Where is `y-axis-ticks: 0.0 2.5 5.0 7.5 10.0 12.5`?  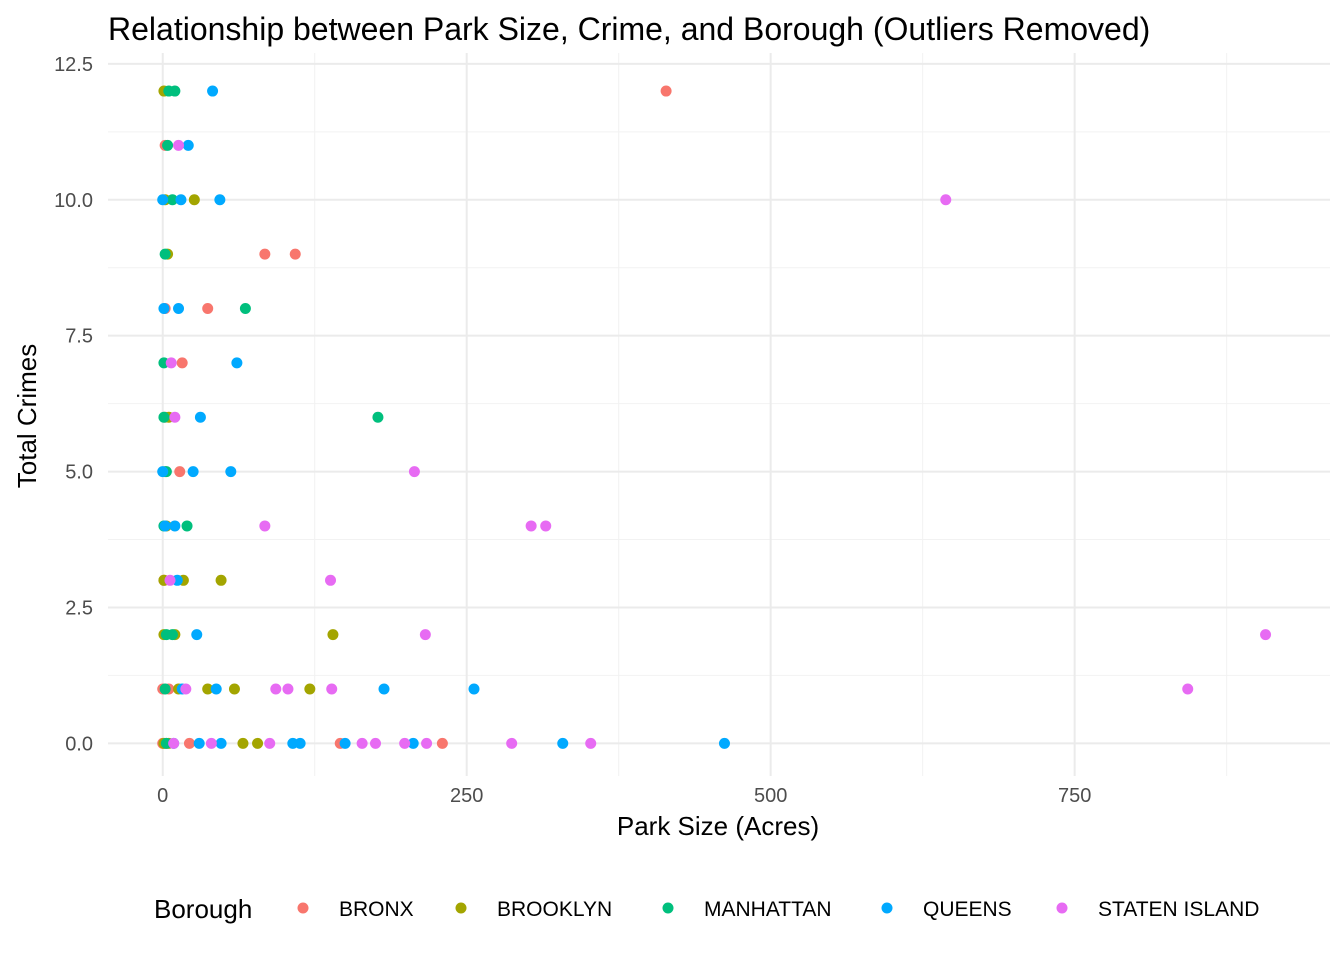
y-axis-ticks: 0.0 2.5 5.0 7.5 10.0 12.5 is located at coordinates (73, 405).